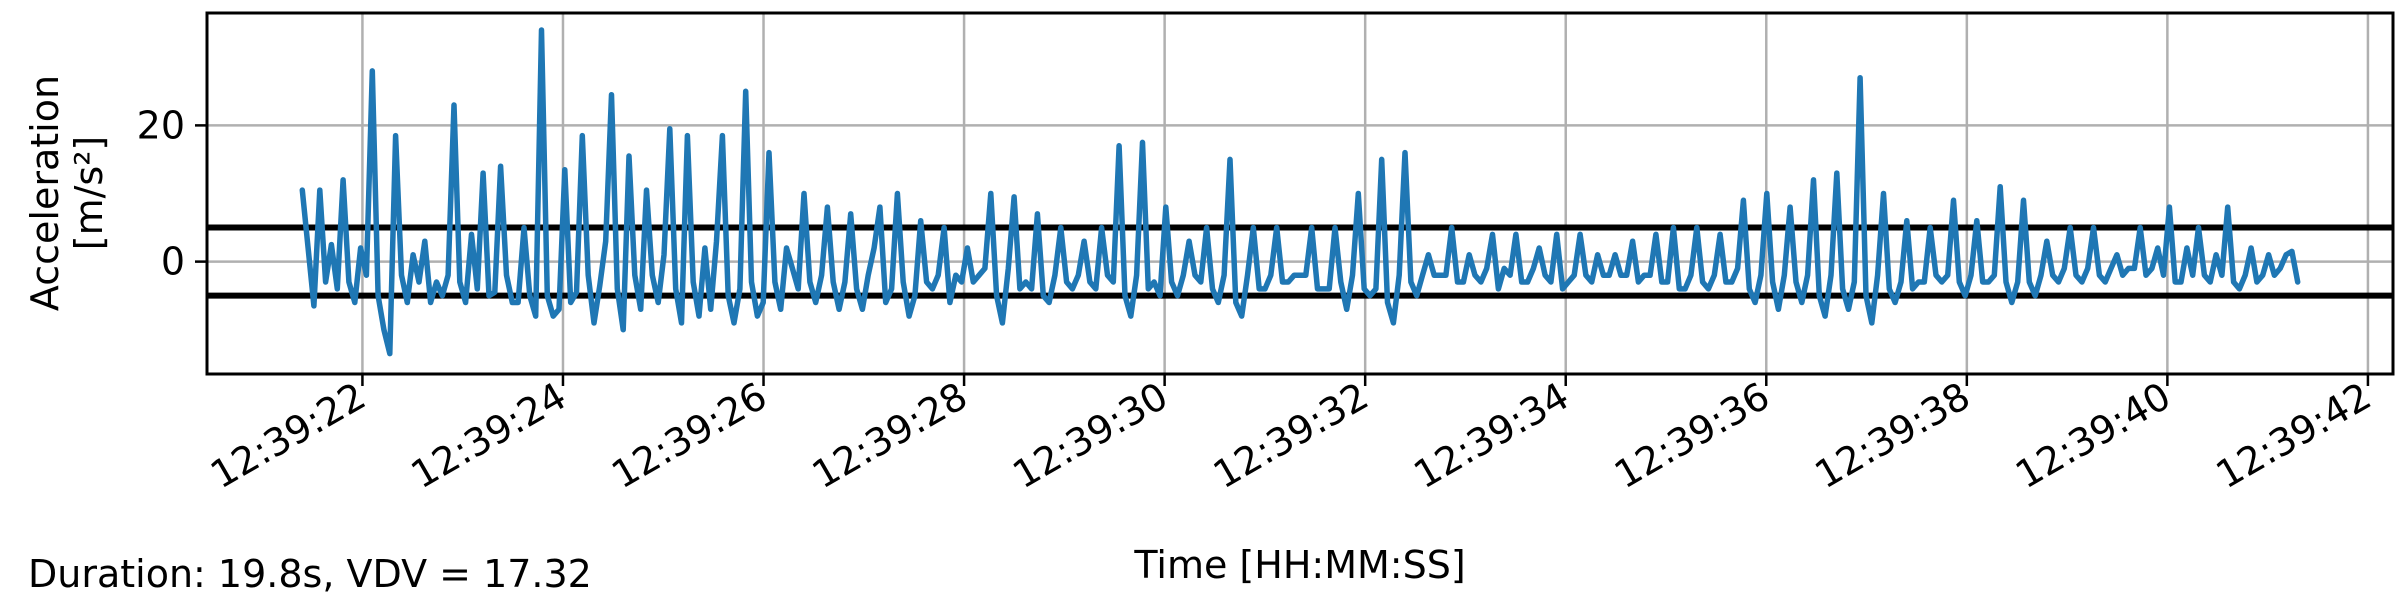 The width and height of the screenshot is (2400, 600). What do you see at coordinates (1090, 435) in the screenshot?
I see `x-tick-label: 12:39:30` at bounding box center [1090, 435].